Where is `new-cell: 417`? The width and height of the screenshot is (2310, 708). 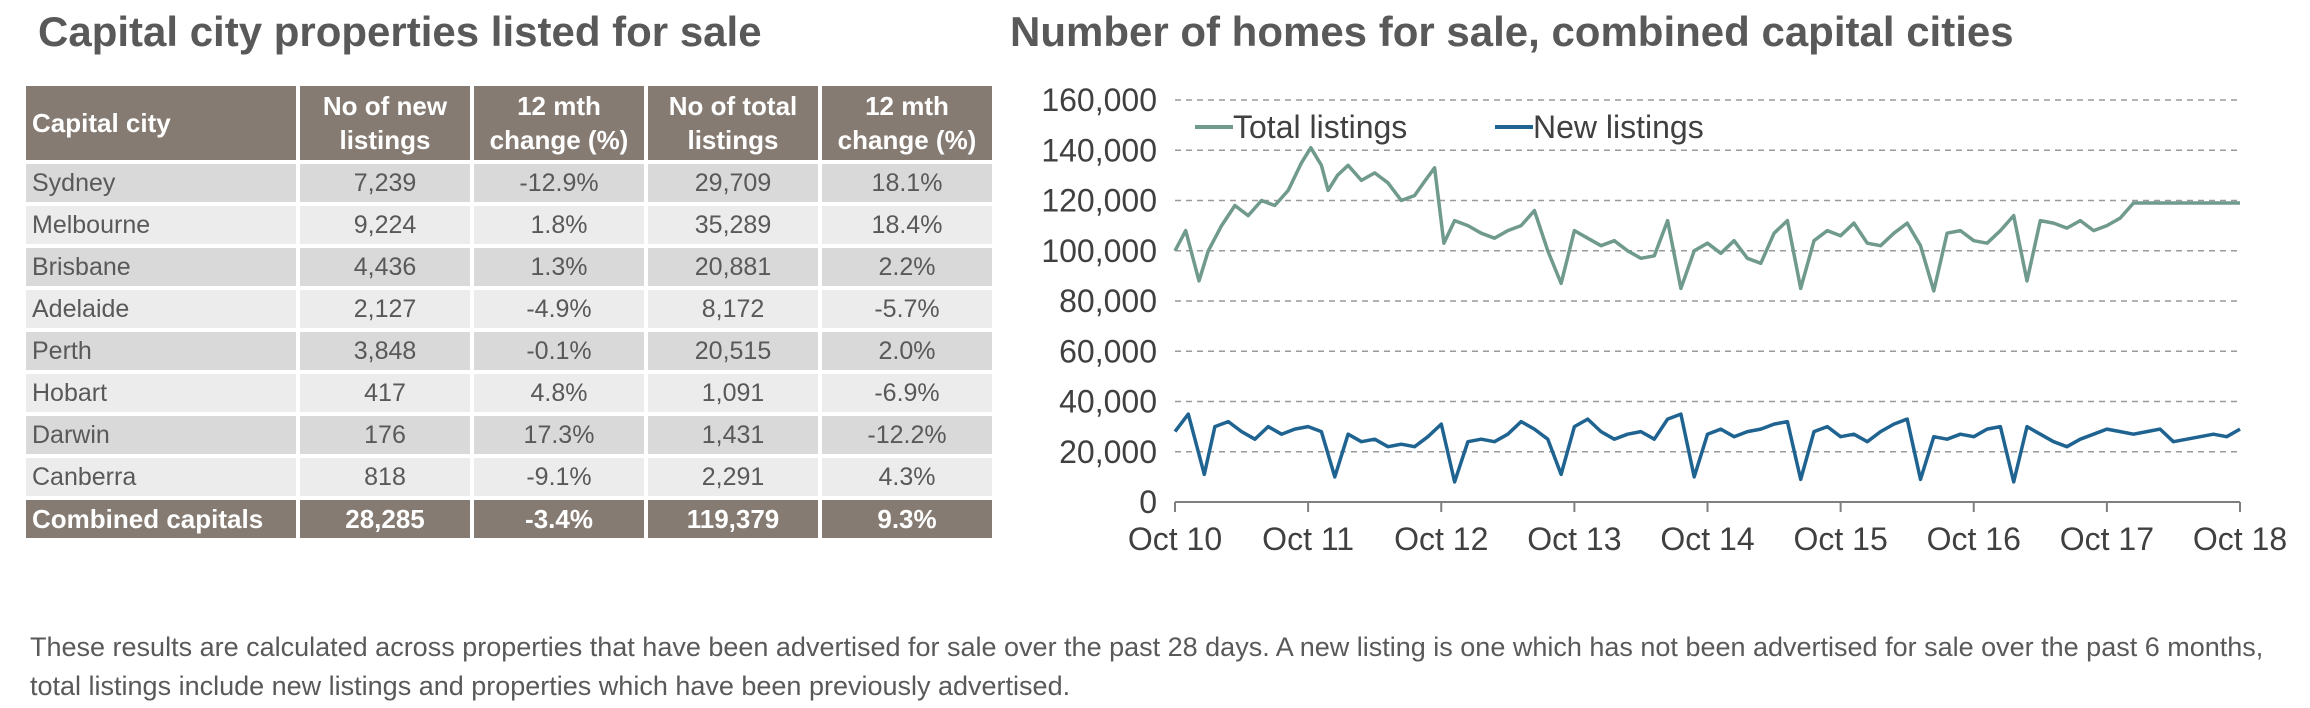 new-cell: 417 is located at coordinates (385, 393).